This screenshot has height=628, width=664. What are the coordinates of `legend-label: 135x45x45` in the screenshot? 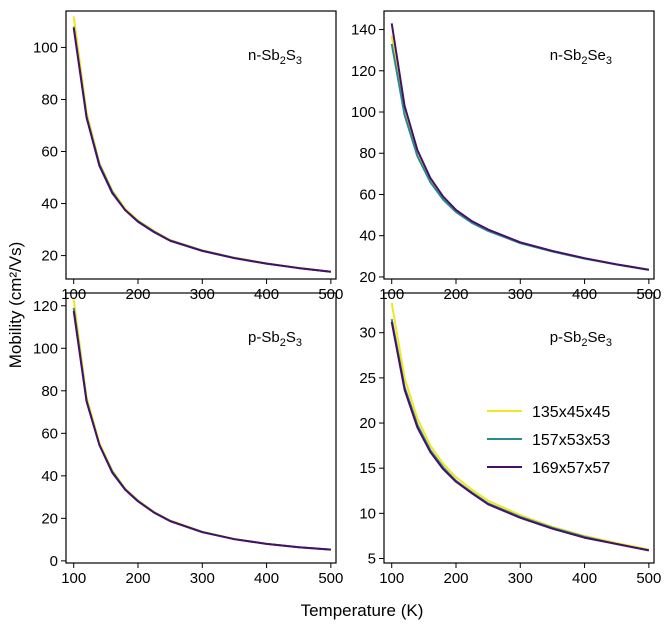 It's located at (571, 412).